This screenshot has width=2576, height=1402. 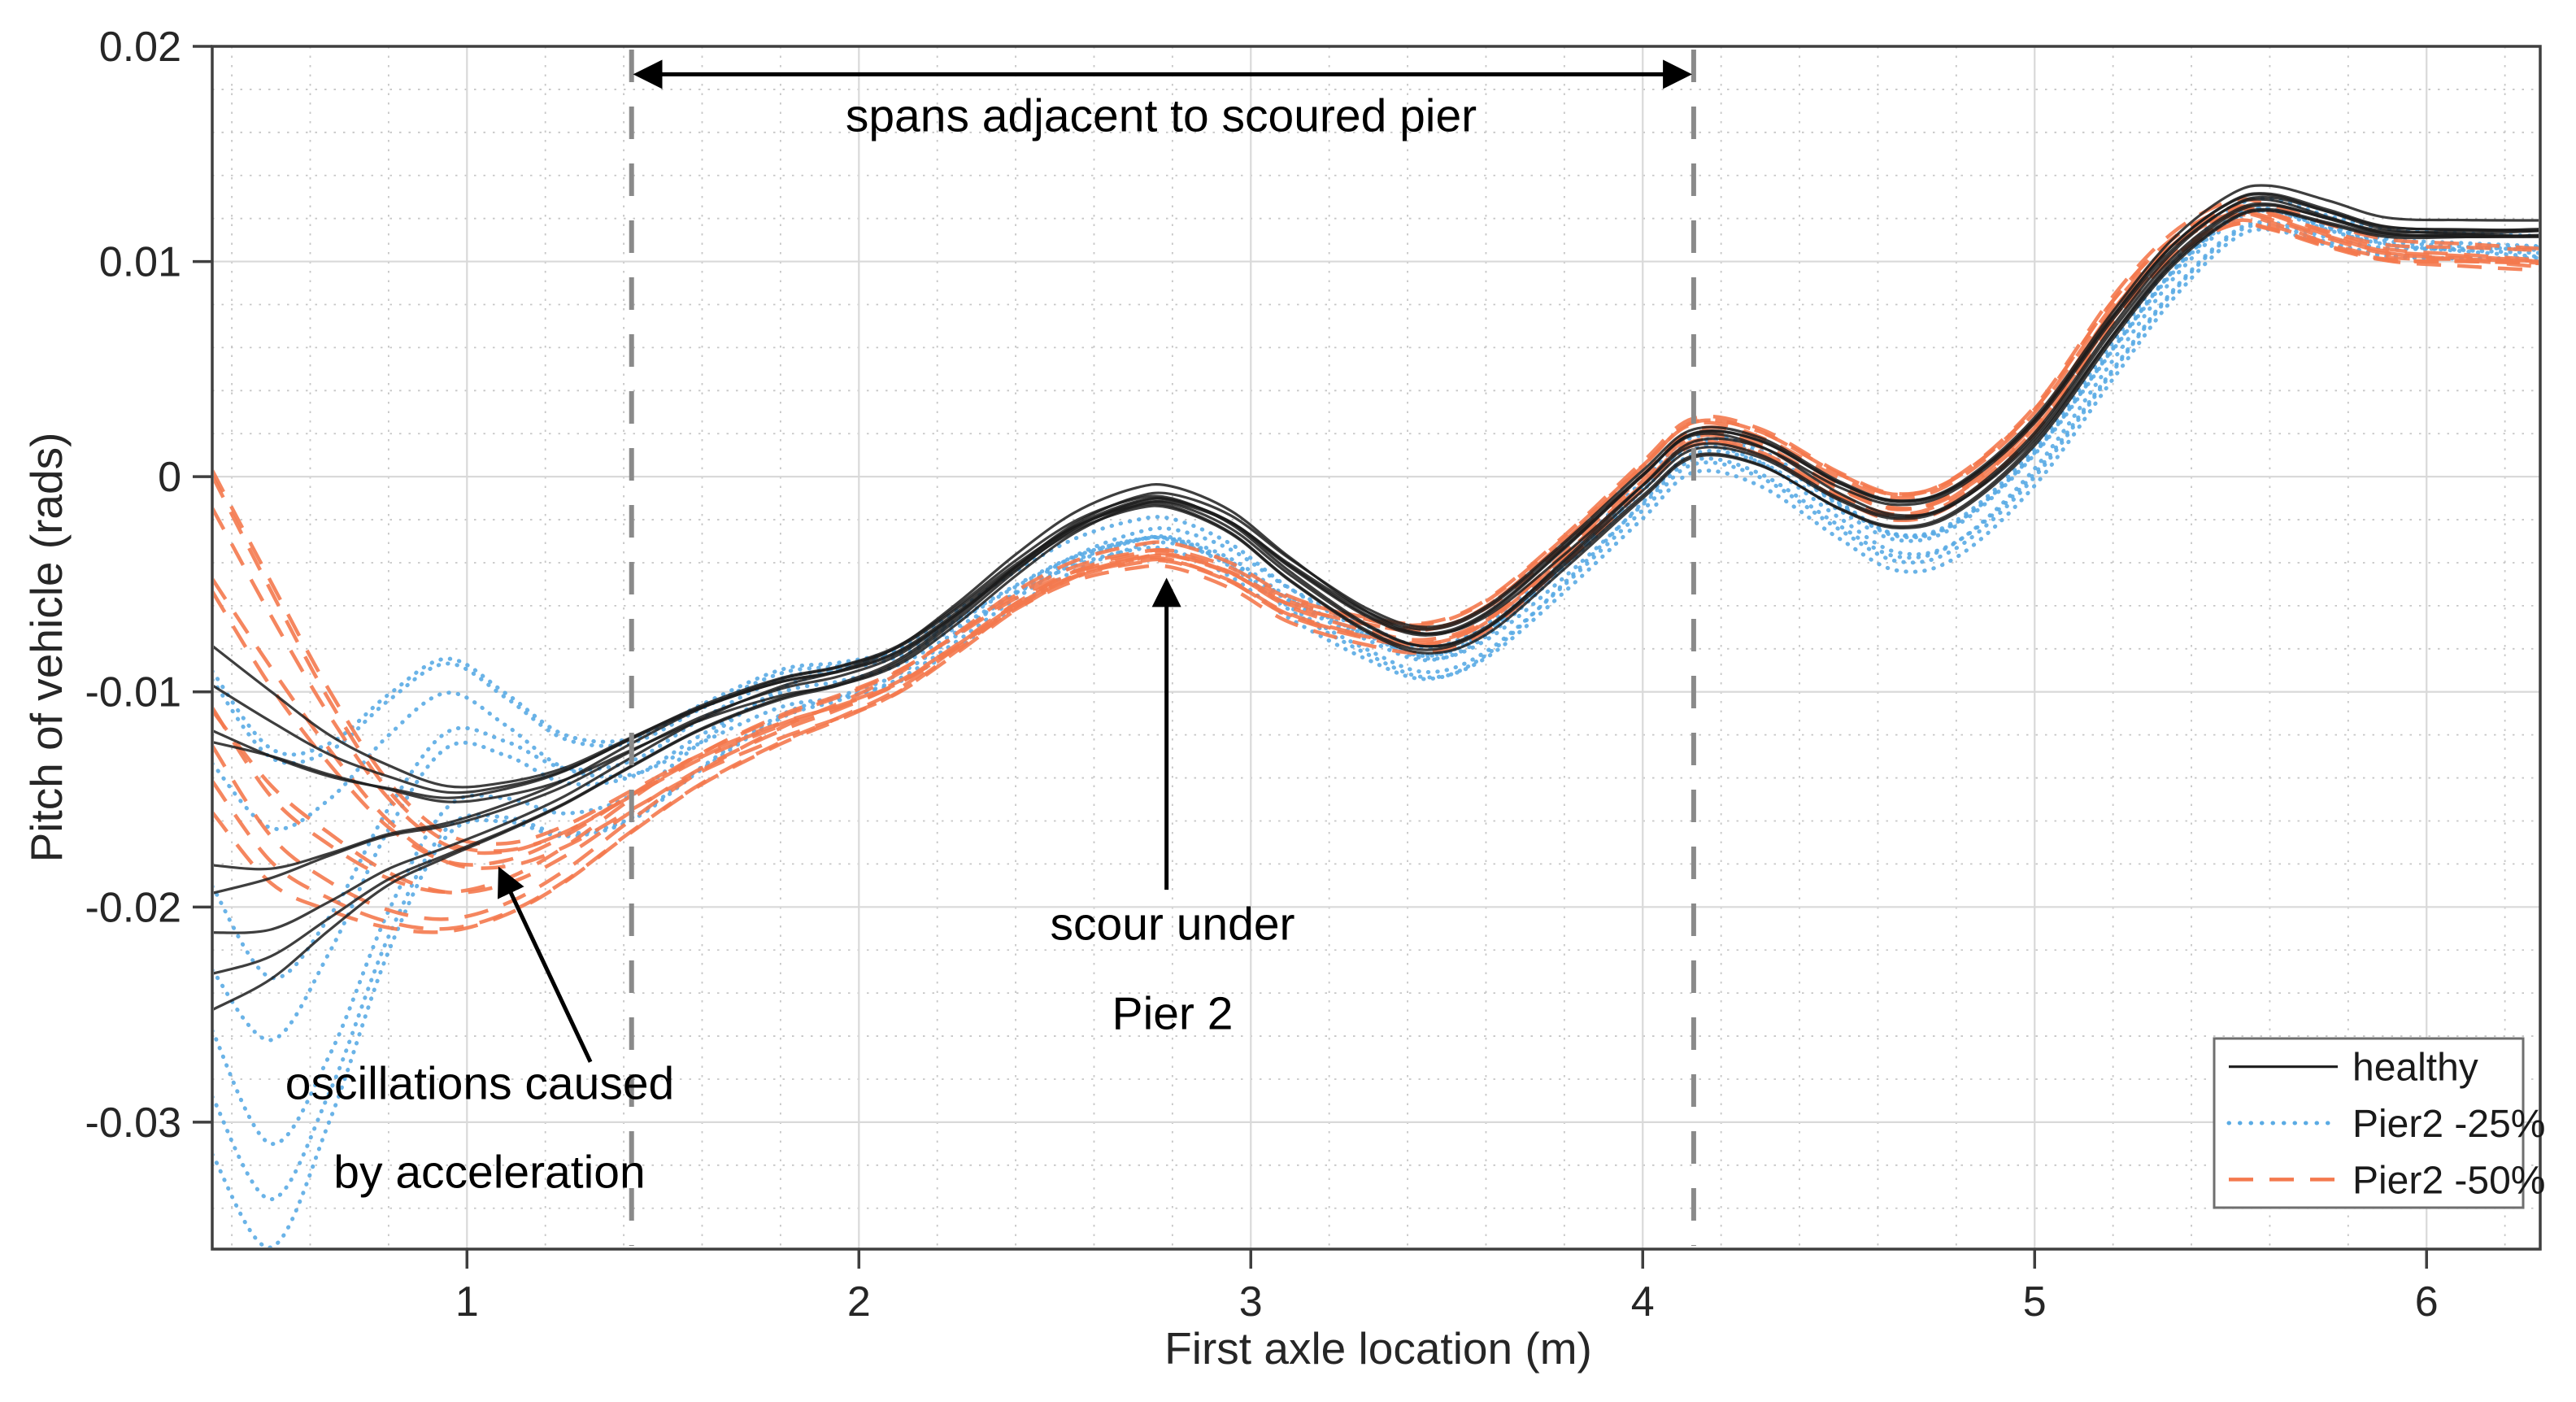 What do you see at coordinates (1172, 924) in the screenshot?
I see `annotation-scour-label-line1: scour under` at bounding box center [1172, 924].